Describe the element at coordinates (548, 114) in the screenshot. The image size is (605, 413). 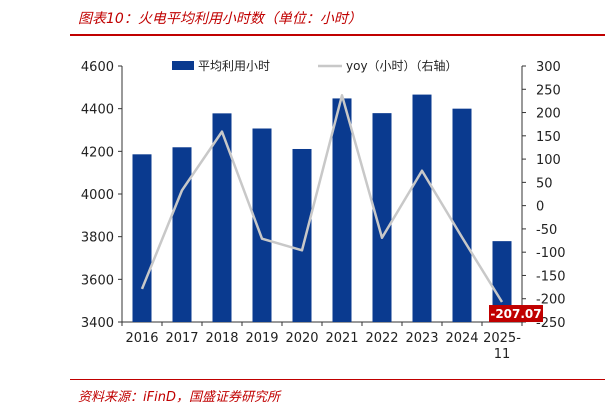
I see `right-tick-label: 200` at that location.